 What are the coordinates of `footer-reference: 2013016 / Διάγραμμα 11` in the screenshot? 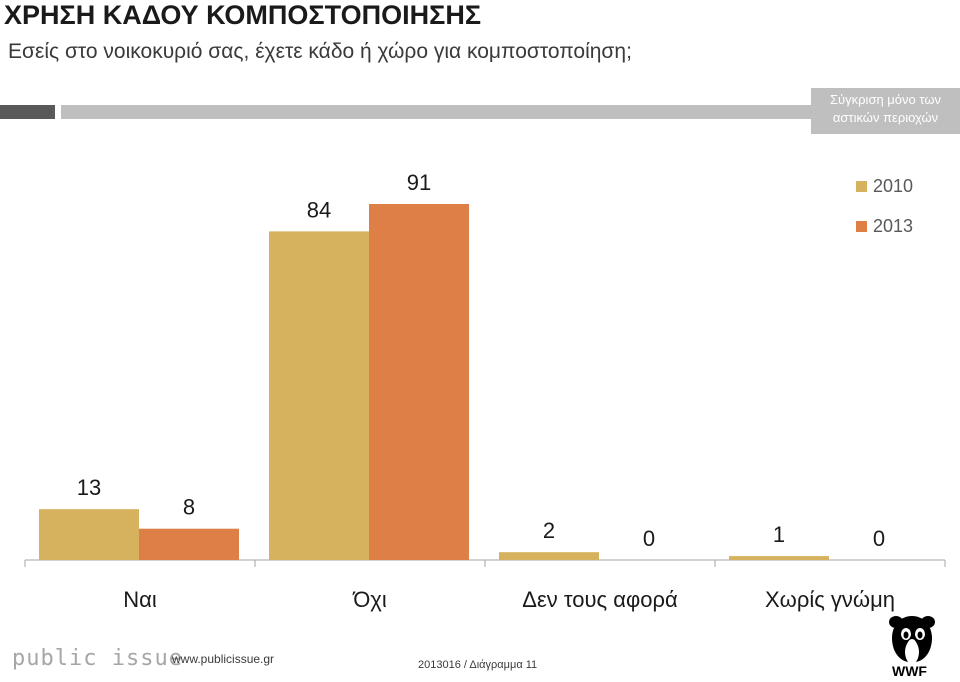 It's located at (478, 665).